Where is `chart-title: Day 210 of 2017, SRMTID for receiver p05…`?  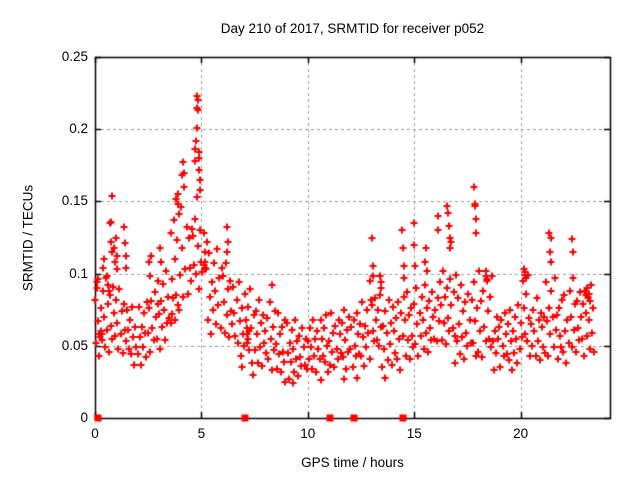 chart-title: Day 210 of 2017, SRMTID for receiver p05… is located at coordinates (352, 28).